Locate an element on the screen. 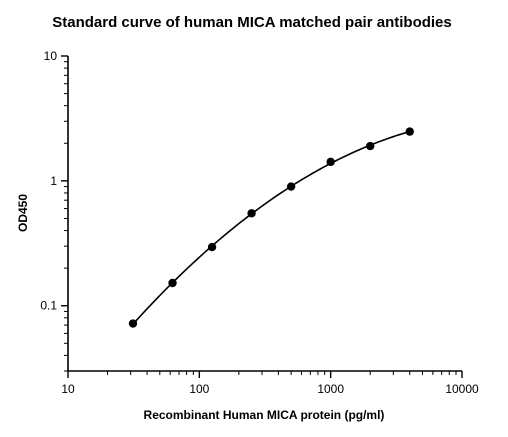 The height and width of the screenshot is (437, 508). x-tick-label: 100 is located at coordinates (199, 389).